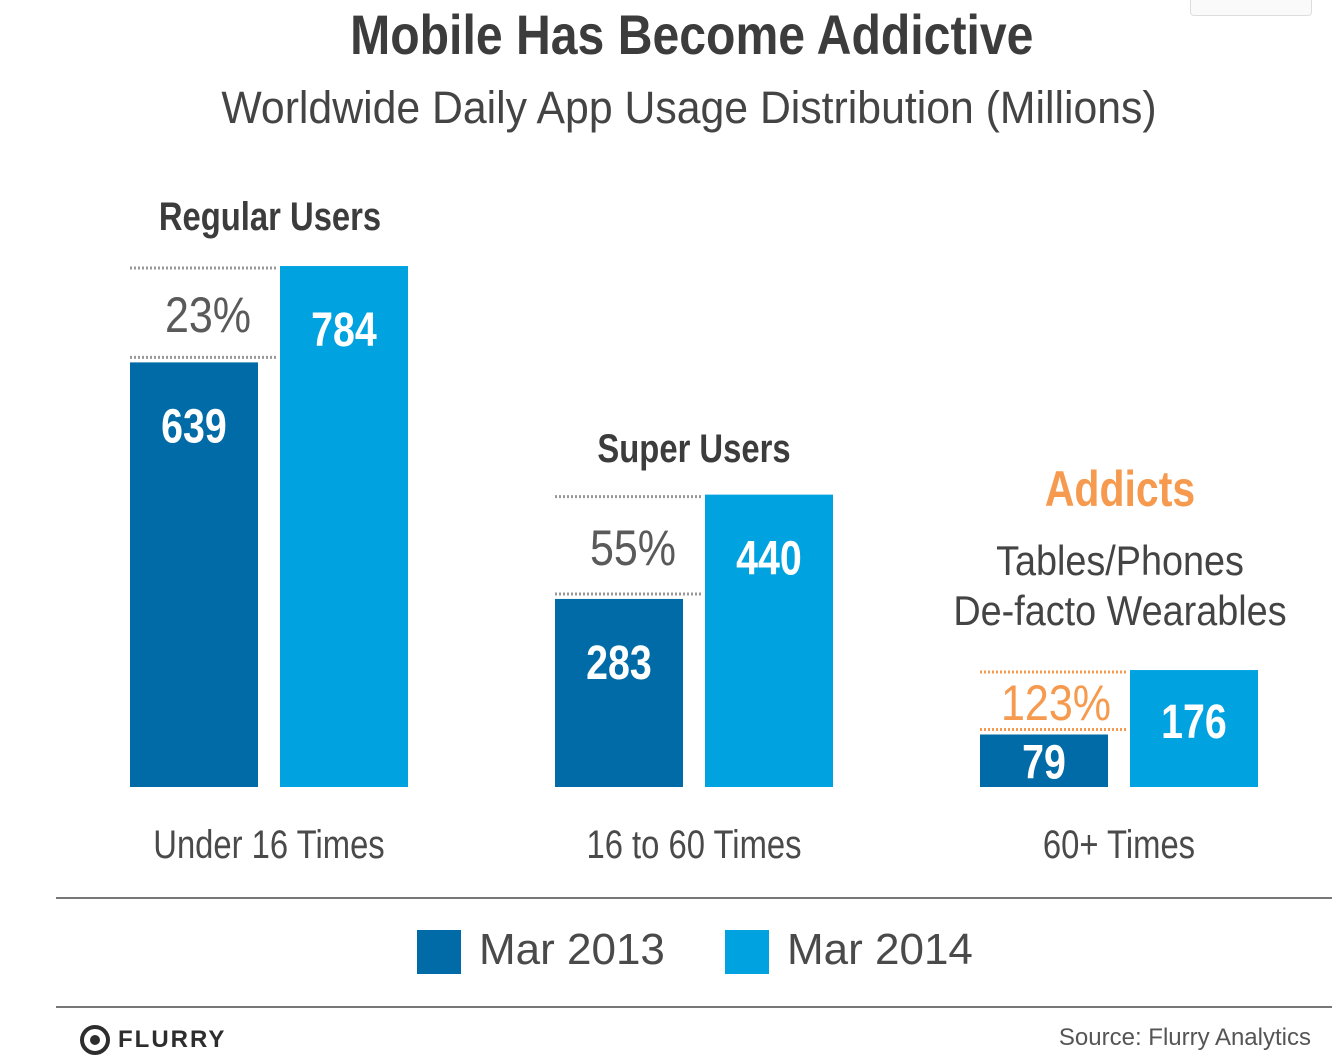 The image size is (1344, 1058). What do you see at coordinates (694, 1007) in the screenshot?
I see `footer-divider` at bounding box center [694, 1007].